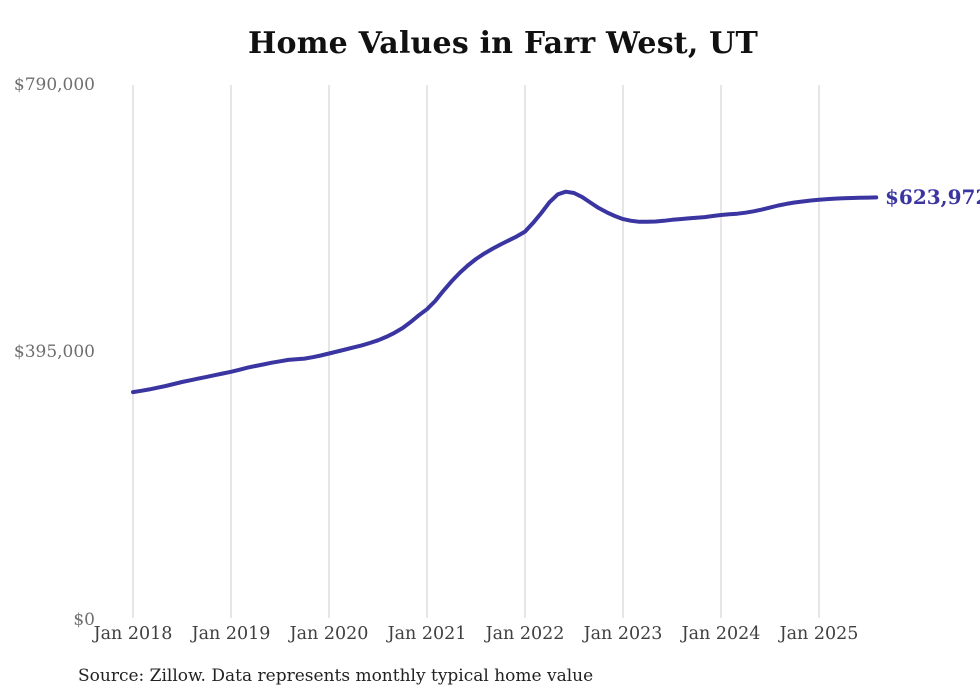  Describe the element at coordinates (525, 634) in the screenshot. I see `x-tick-label: Jan 2022` at that location.